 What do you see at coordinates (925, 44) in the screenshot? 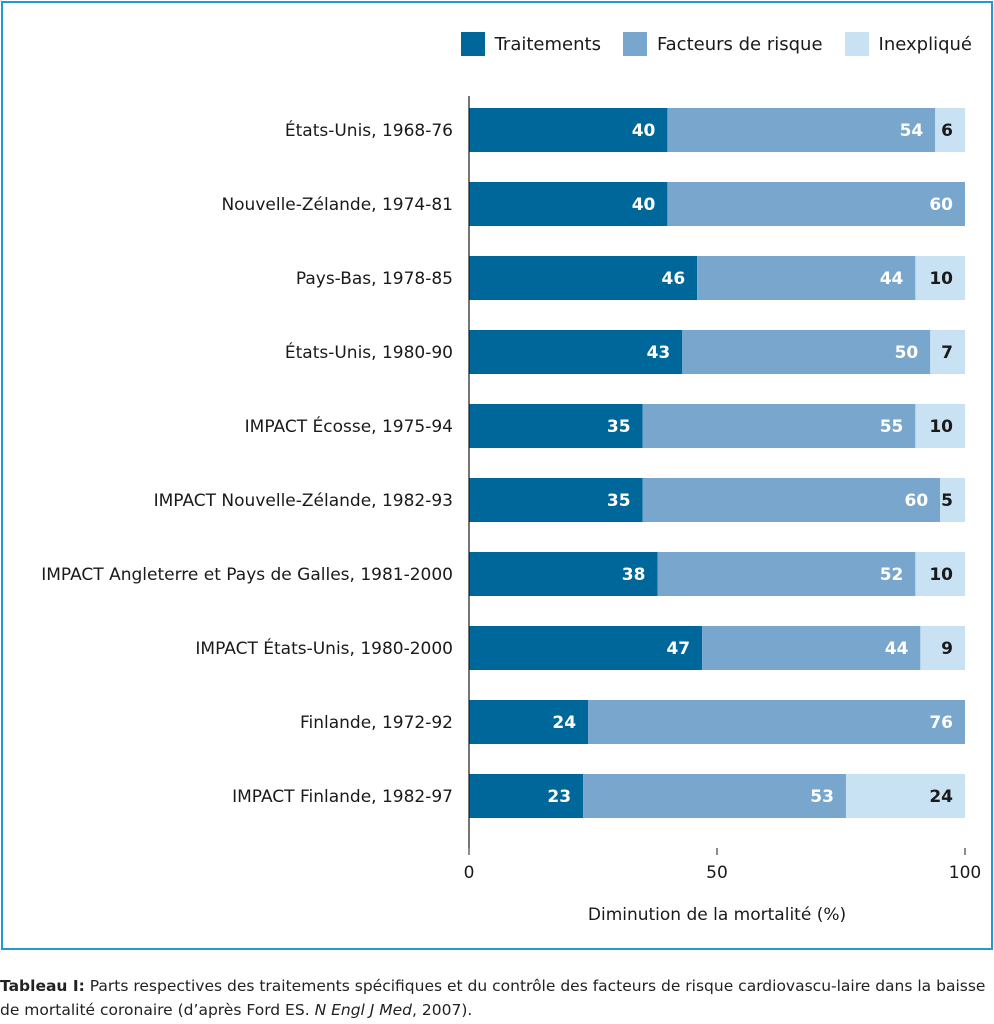
I see `legend-label-inexplique: Inexpliqué` at bounding box center [925, 44].